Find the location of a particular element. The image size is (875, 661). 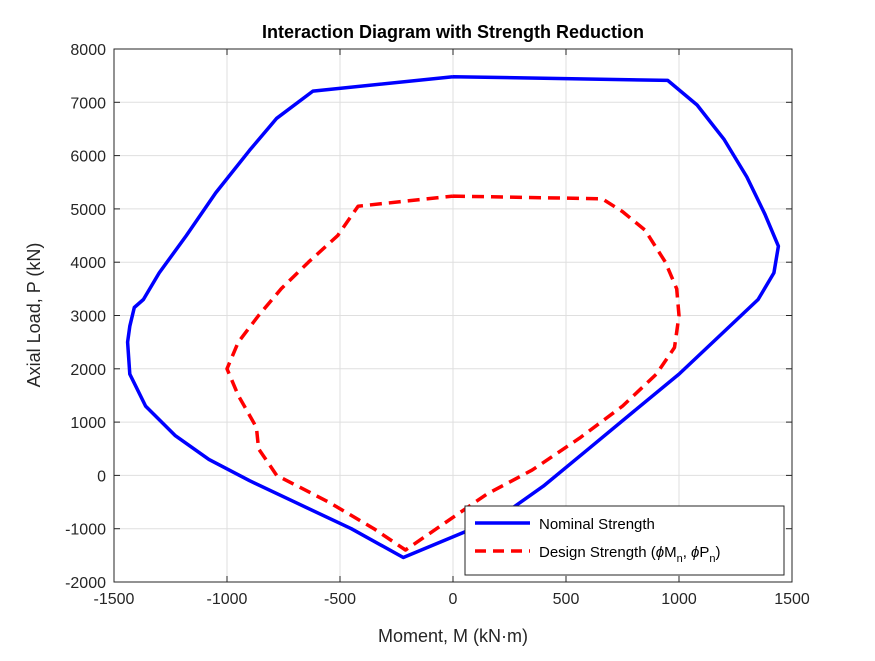

y-tick-label: 3000 is located at coordinates (88, 317).